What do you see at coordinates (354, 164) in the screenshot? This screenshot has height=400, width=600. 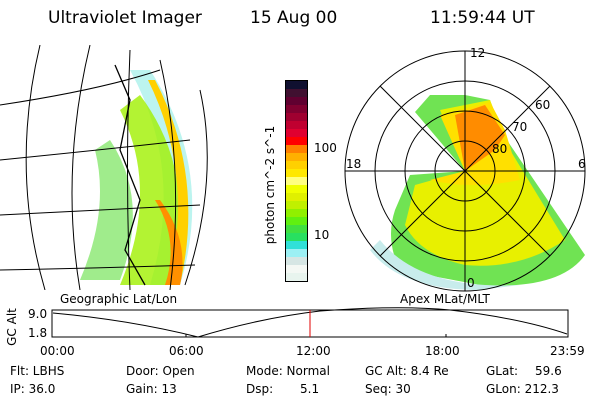 I see `mlt-label-18: 18` at bounding box center [354, 164].